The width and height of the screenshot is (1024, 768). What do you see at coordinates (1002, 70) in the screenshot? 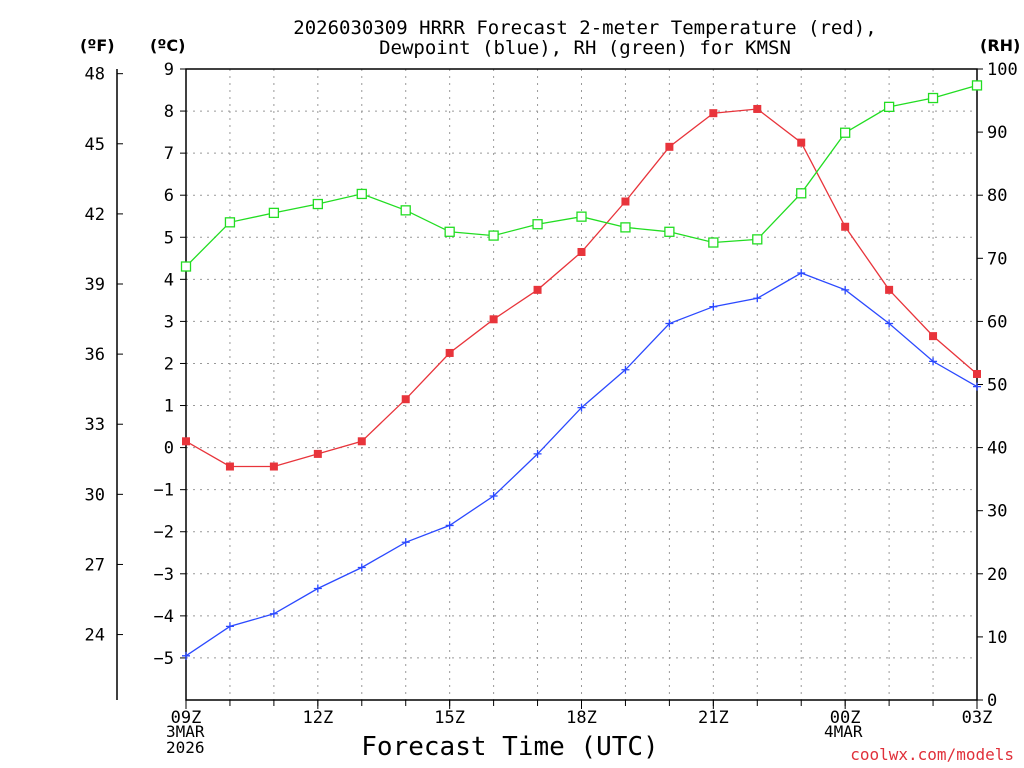
I see `y-rh-tick-label: 100` at bounding box center [1002, 70].